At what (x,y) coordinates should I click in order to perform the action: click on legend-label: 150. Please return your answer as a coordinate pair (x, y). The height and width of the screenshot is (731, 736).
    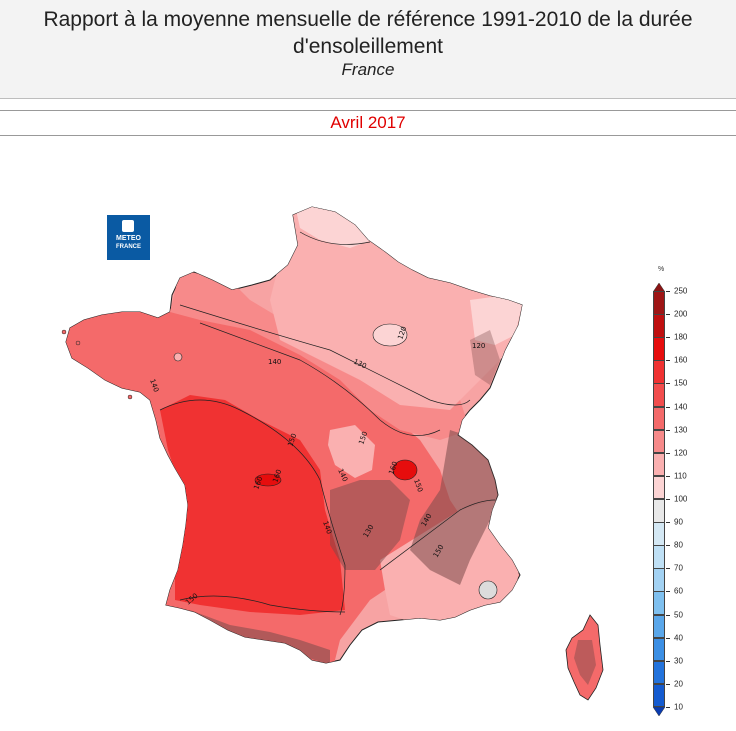
    Looking at the image, I should click on (681, 383).